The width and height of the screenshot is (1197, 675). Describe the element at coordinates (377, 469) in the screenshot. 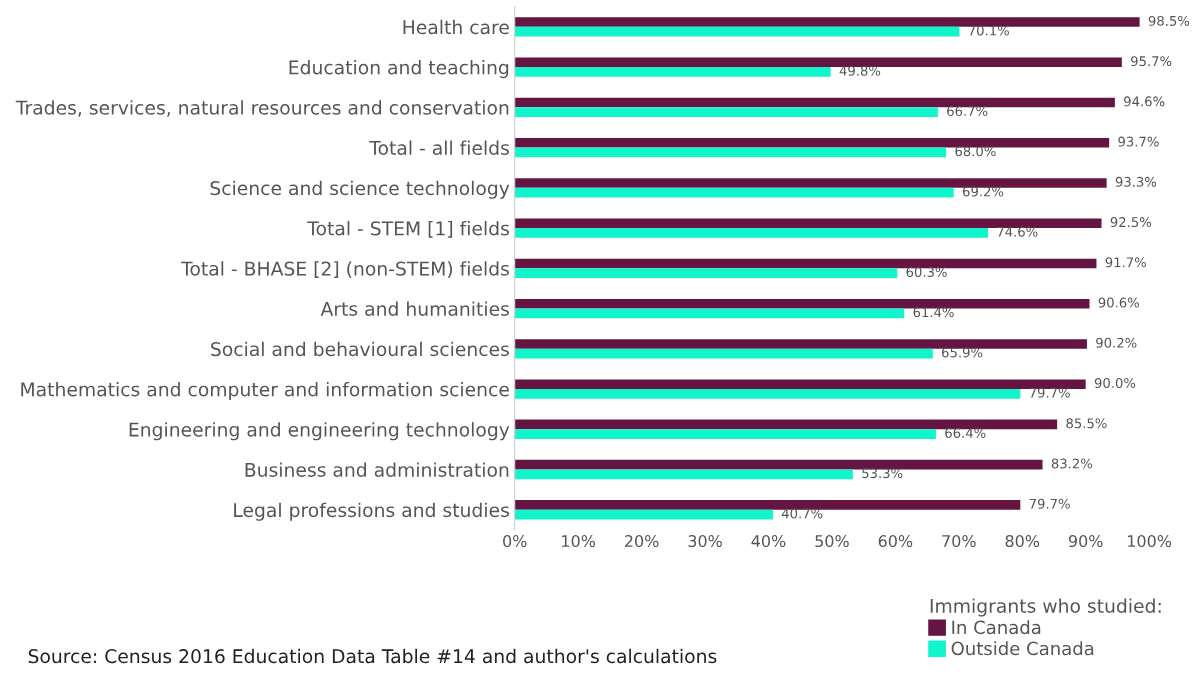

I see `y-tick-label: Business and administration` at that location.